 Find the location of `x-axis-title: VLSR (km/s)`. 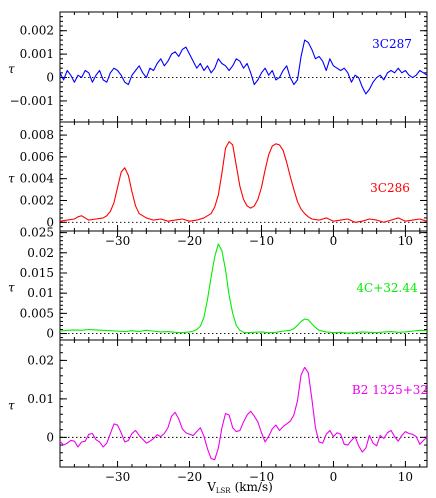

x-axis-title: VLSR (km/s) is located at coordinates (239, 487).